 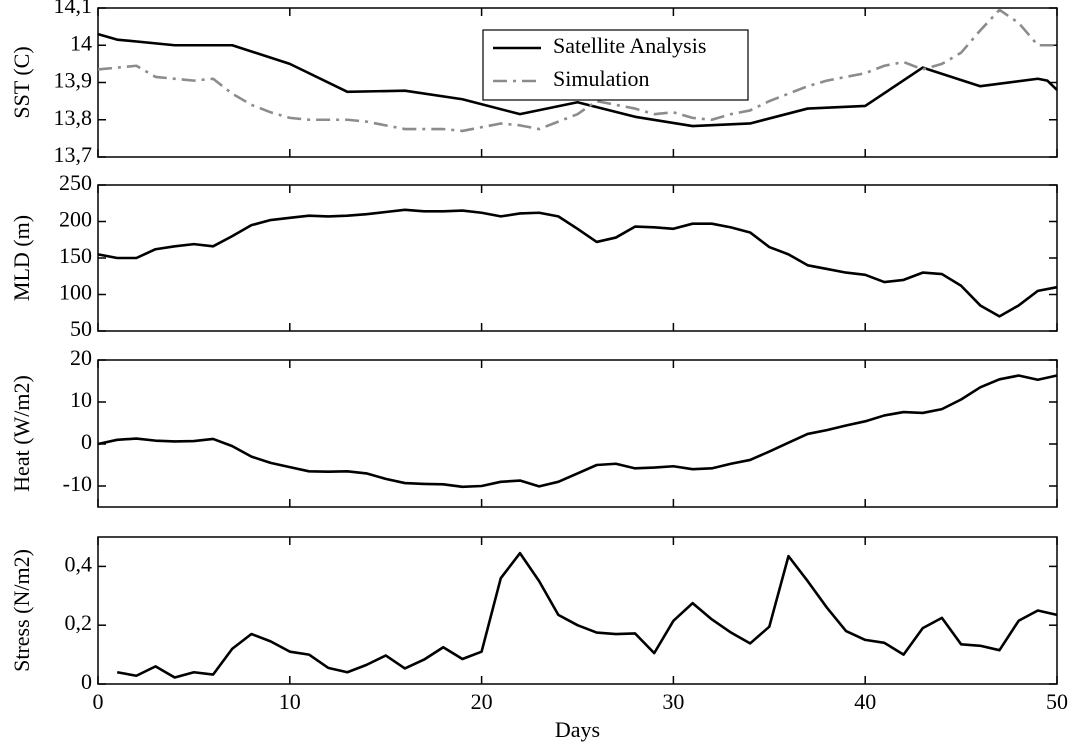 What do you see at coordinates (73, 117) in the screenshot?
I see `y-tick-label: 13,8` at bounding box center [73, 117].